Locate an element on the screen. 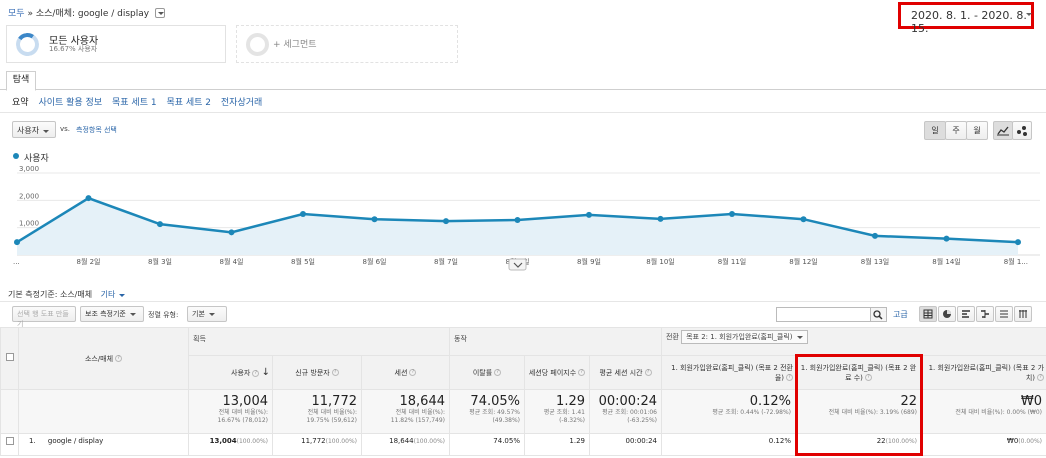 Image resolution: width=1046 pixels, height=458 pixels. subtab-summary: 요약 is located at coordinates (20, 103).